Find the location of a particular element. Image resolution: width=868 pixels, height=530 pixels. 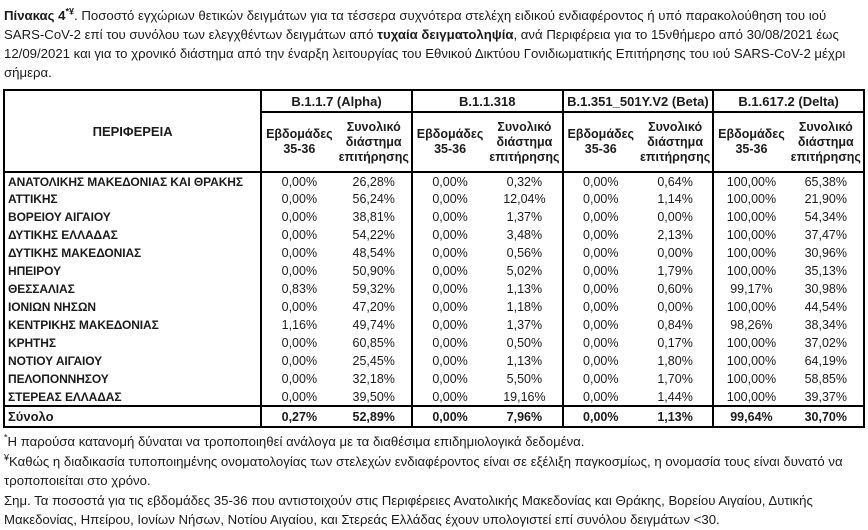

region-cell: ΠΕΛΟΠΟΝΝΗΣΟΥ is located at coordinates (58, 379).